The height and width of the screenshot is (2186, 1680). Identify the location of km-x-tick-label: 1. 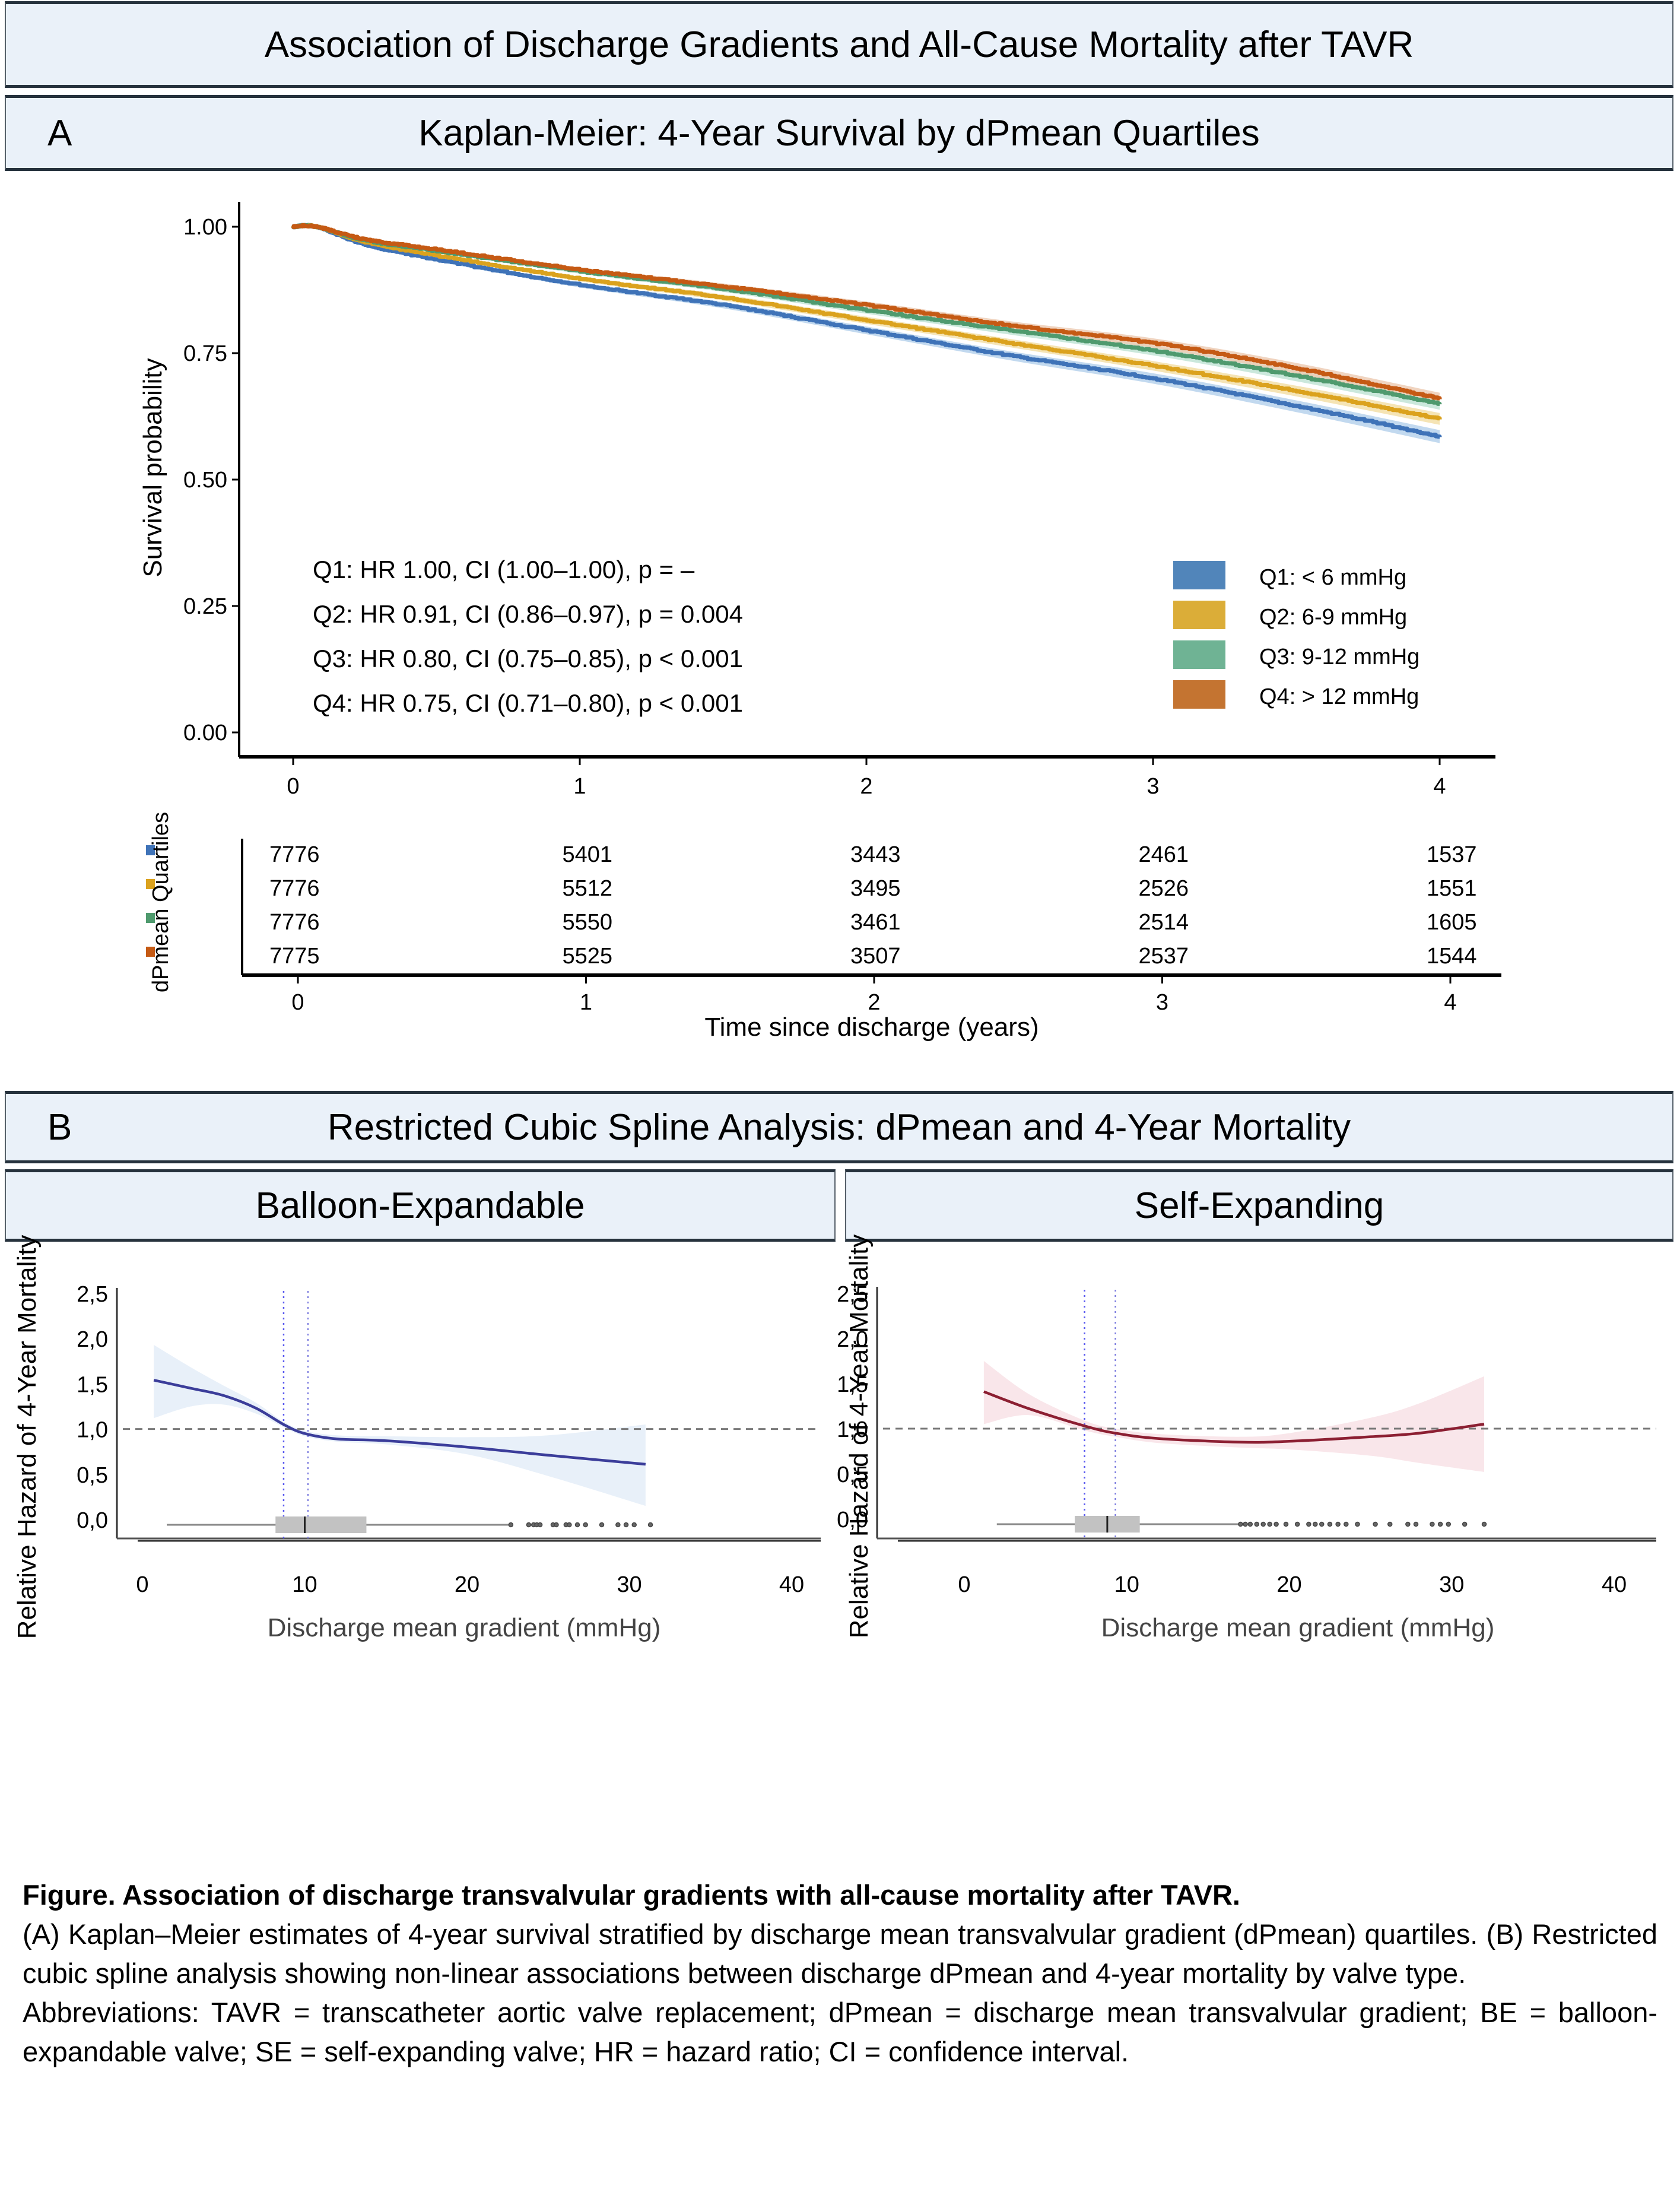
(579, 786).